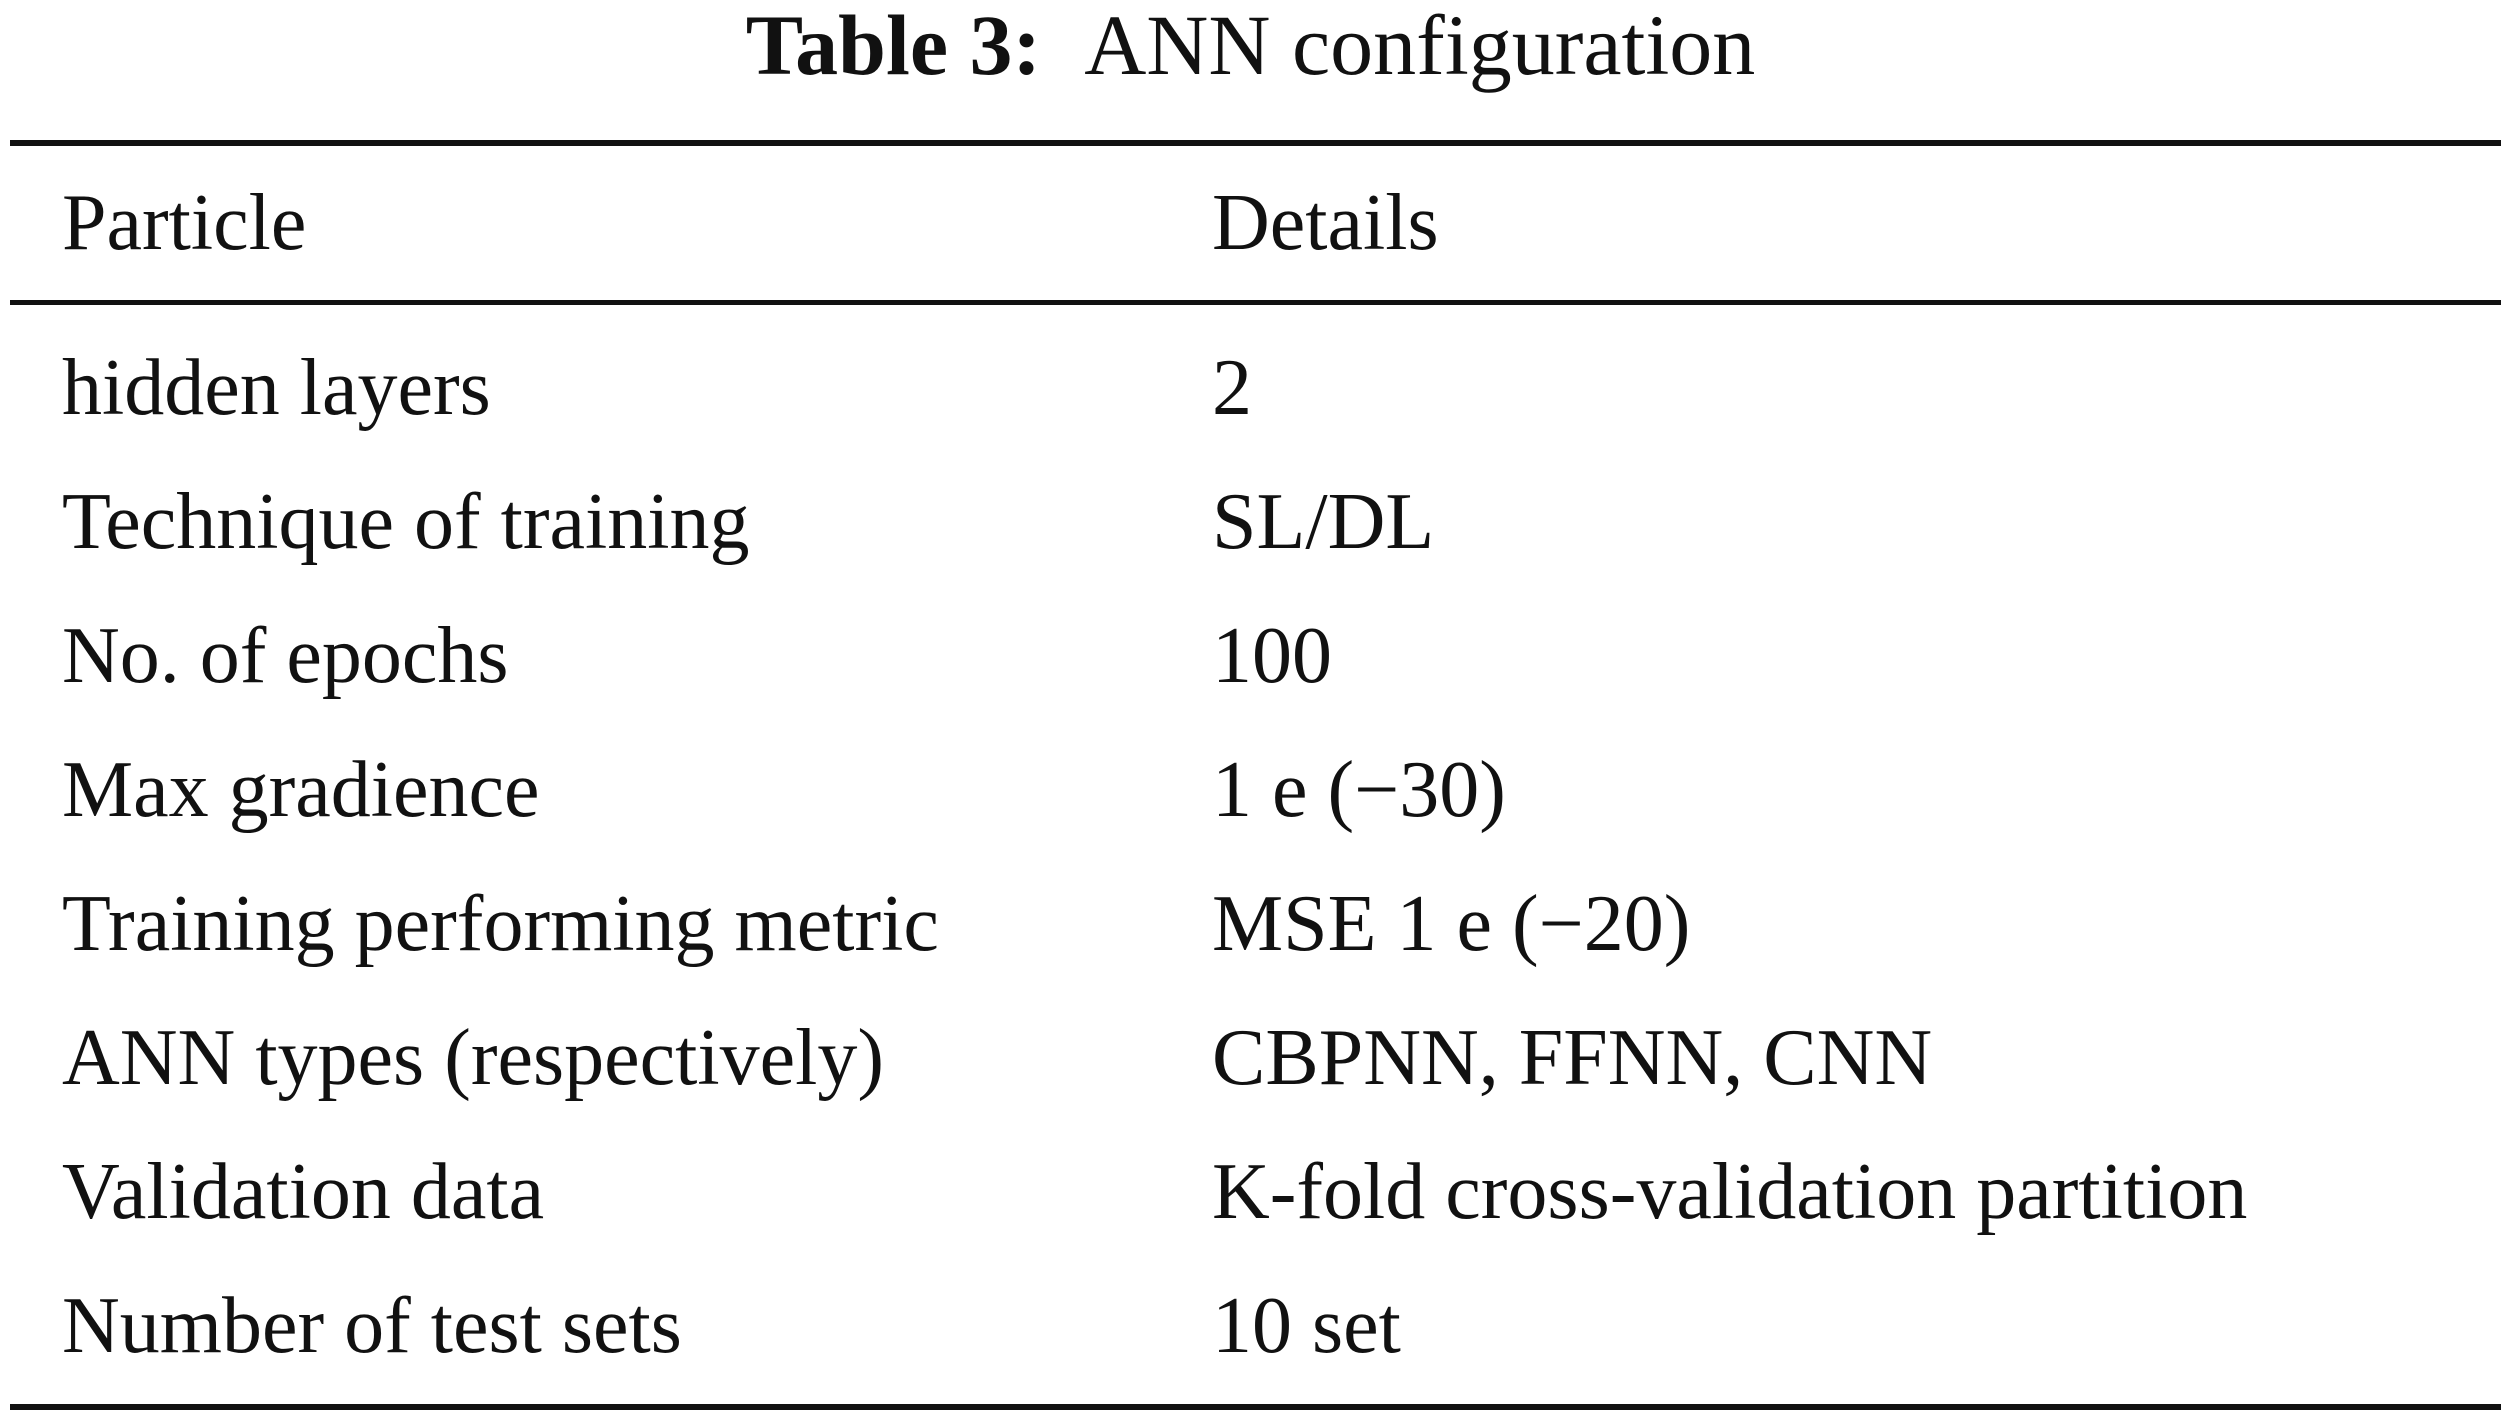 The width and height of the screenshot is (2501, 1416). I want to click on particle-cell: Technique of training, so click(406, 522).